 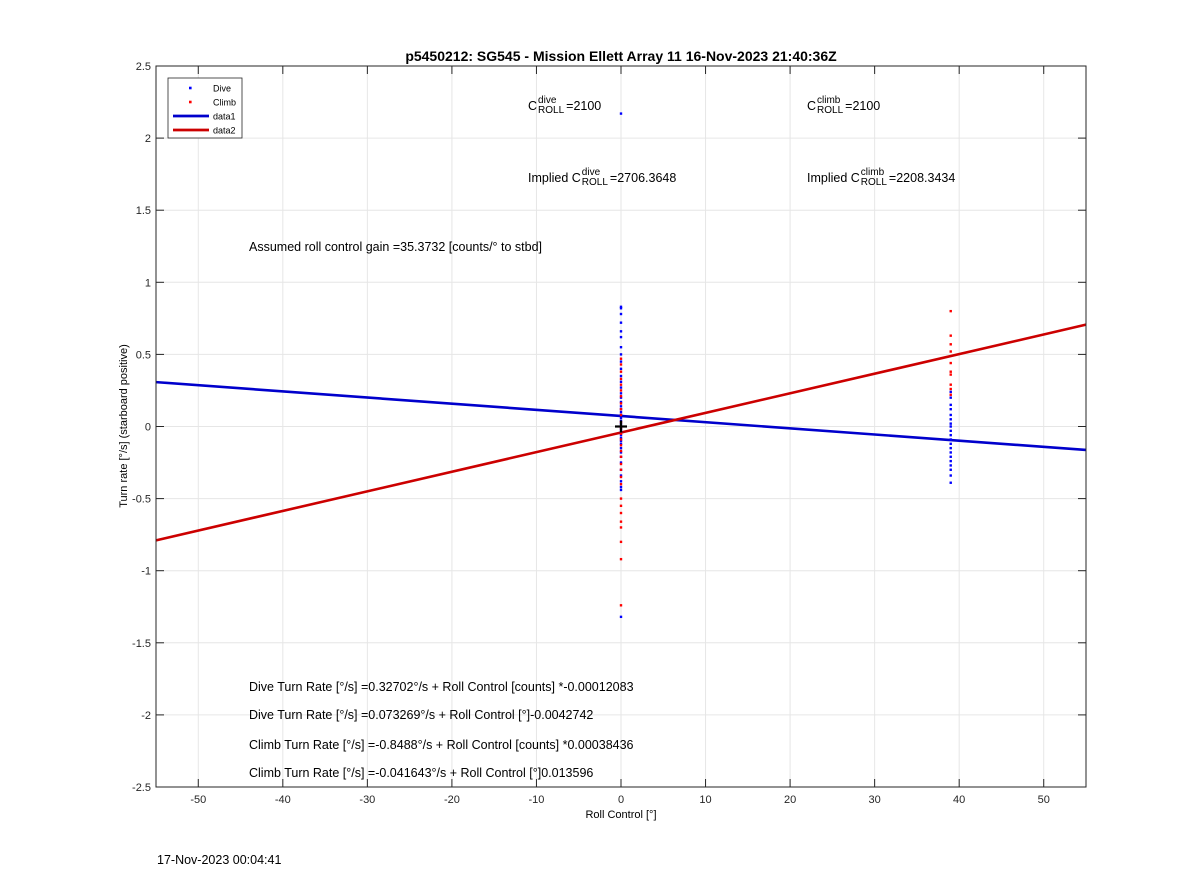 I want to click on legend-label-climb: Climb, so click(x=224, y=103).